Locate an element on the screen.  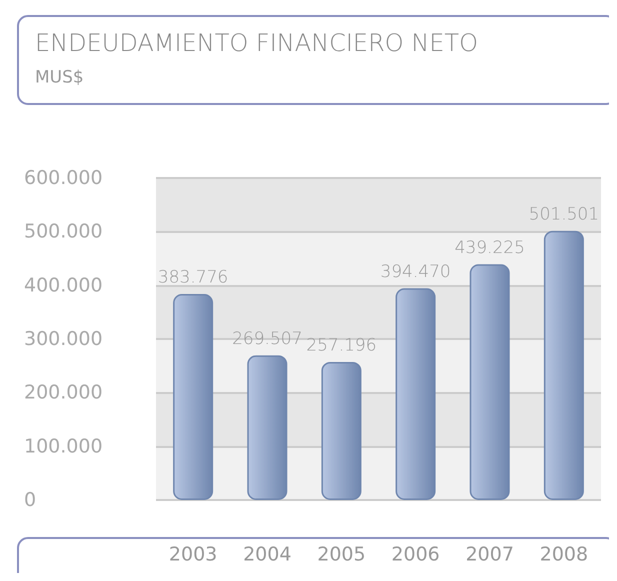
data-label: 394.470 is located at coordinates (415, 272).